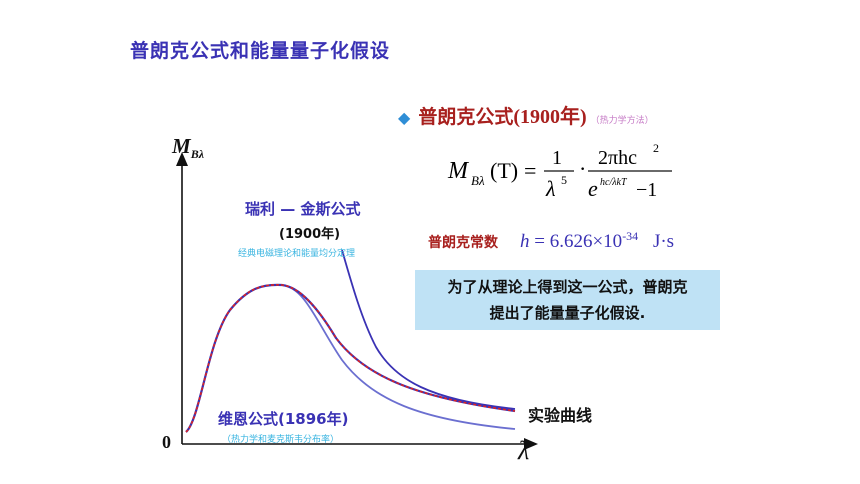  What do you see at coordinates (564, 180) in the screenshot?
I see `formula-frac1-den-sup: 5` at bounding box center [564, 180].